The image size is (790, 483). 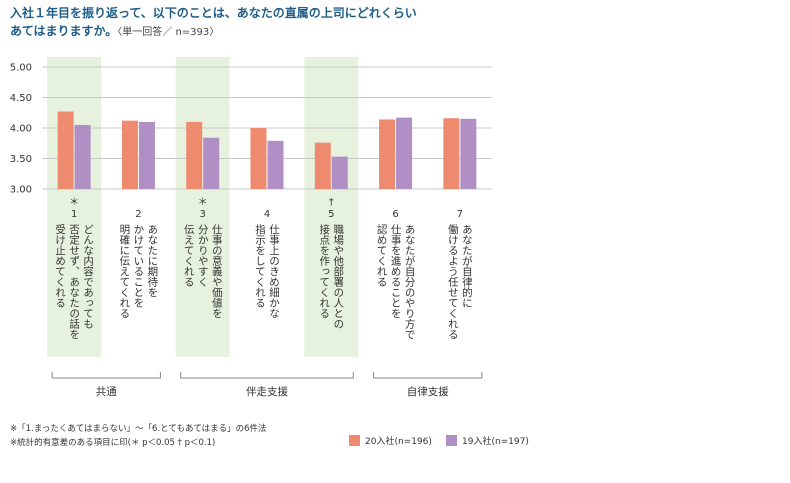 I want to click on title-line-1: 入社１年目を振り返って、以下のことは、あなたの直属の上司にどれくらい, so click(x=213, y=13).